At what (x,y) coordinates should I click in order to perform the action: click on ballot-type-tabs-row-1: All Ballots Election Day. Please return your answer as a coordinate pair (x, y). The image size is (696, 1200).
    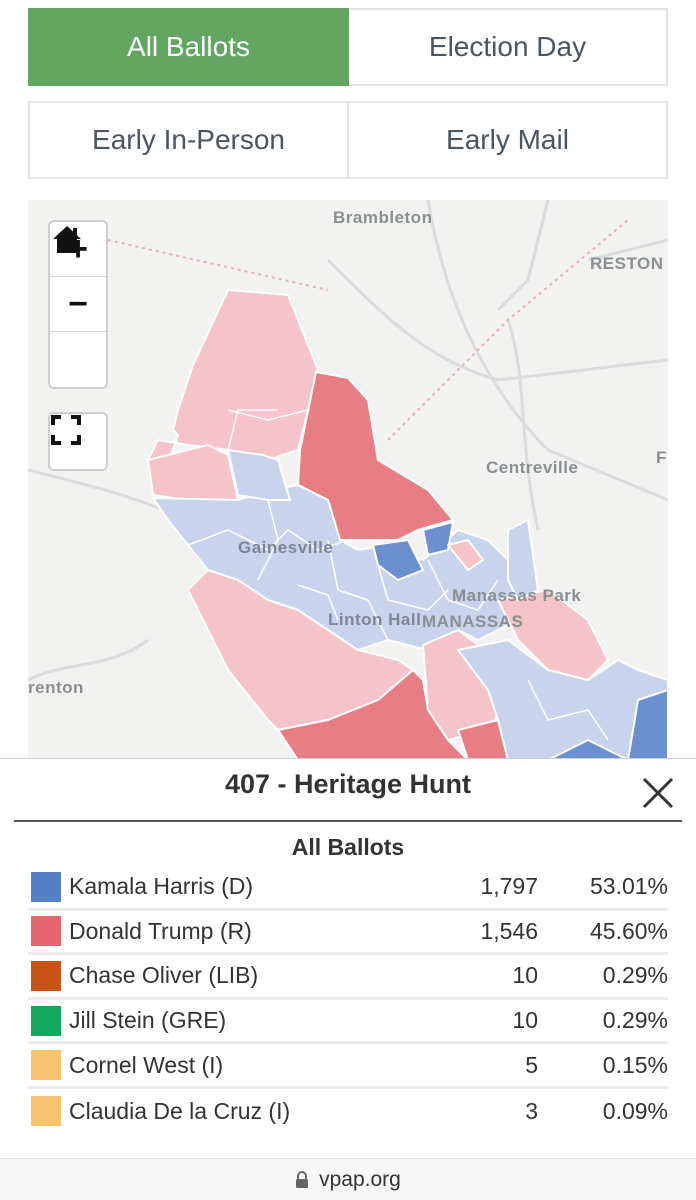
    Looking at the image, I should click on (348, 47).